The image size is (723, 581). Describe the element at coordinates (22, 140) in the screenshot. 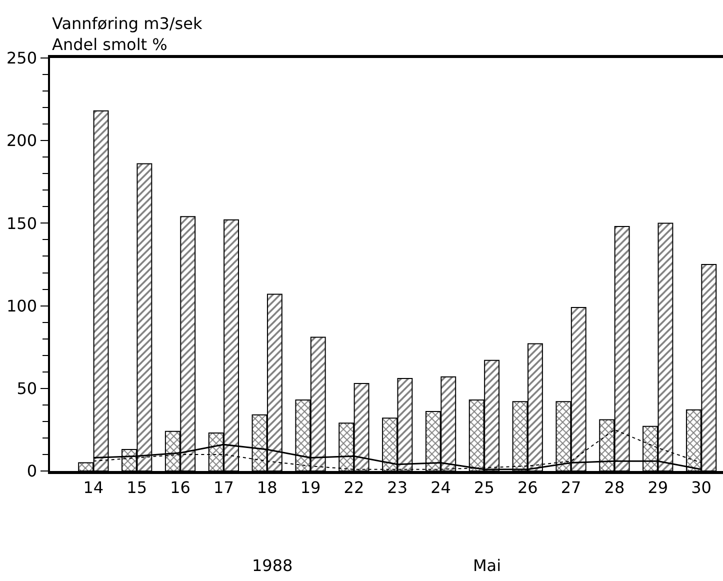

I see `y-tick-label: 200` at that location.